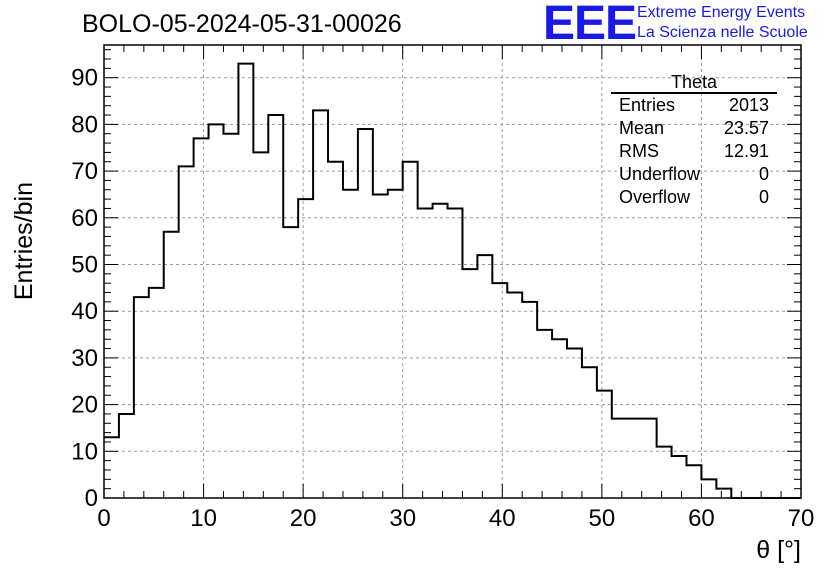 This screenshot has width=836, height=572. I want to click on stats-value: 12.91, so click(746, 151).